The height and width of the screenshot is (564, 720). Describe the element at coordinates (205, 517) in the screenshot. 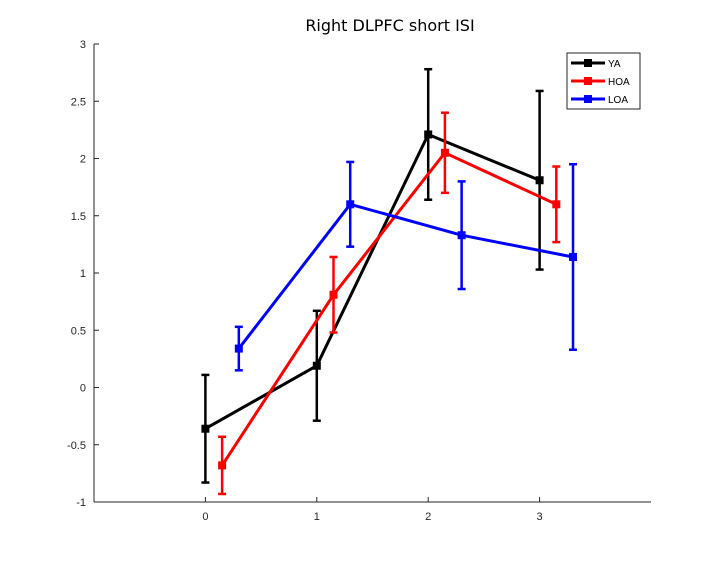

I see `x-tick-label: 0` at that location.